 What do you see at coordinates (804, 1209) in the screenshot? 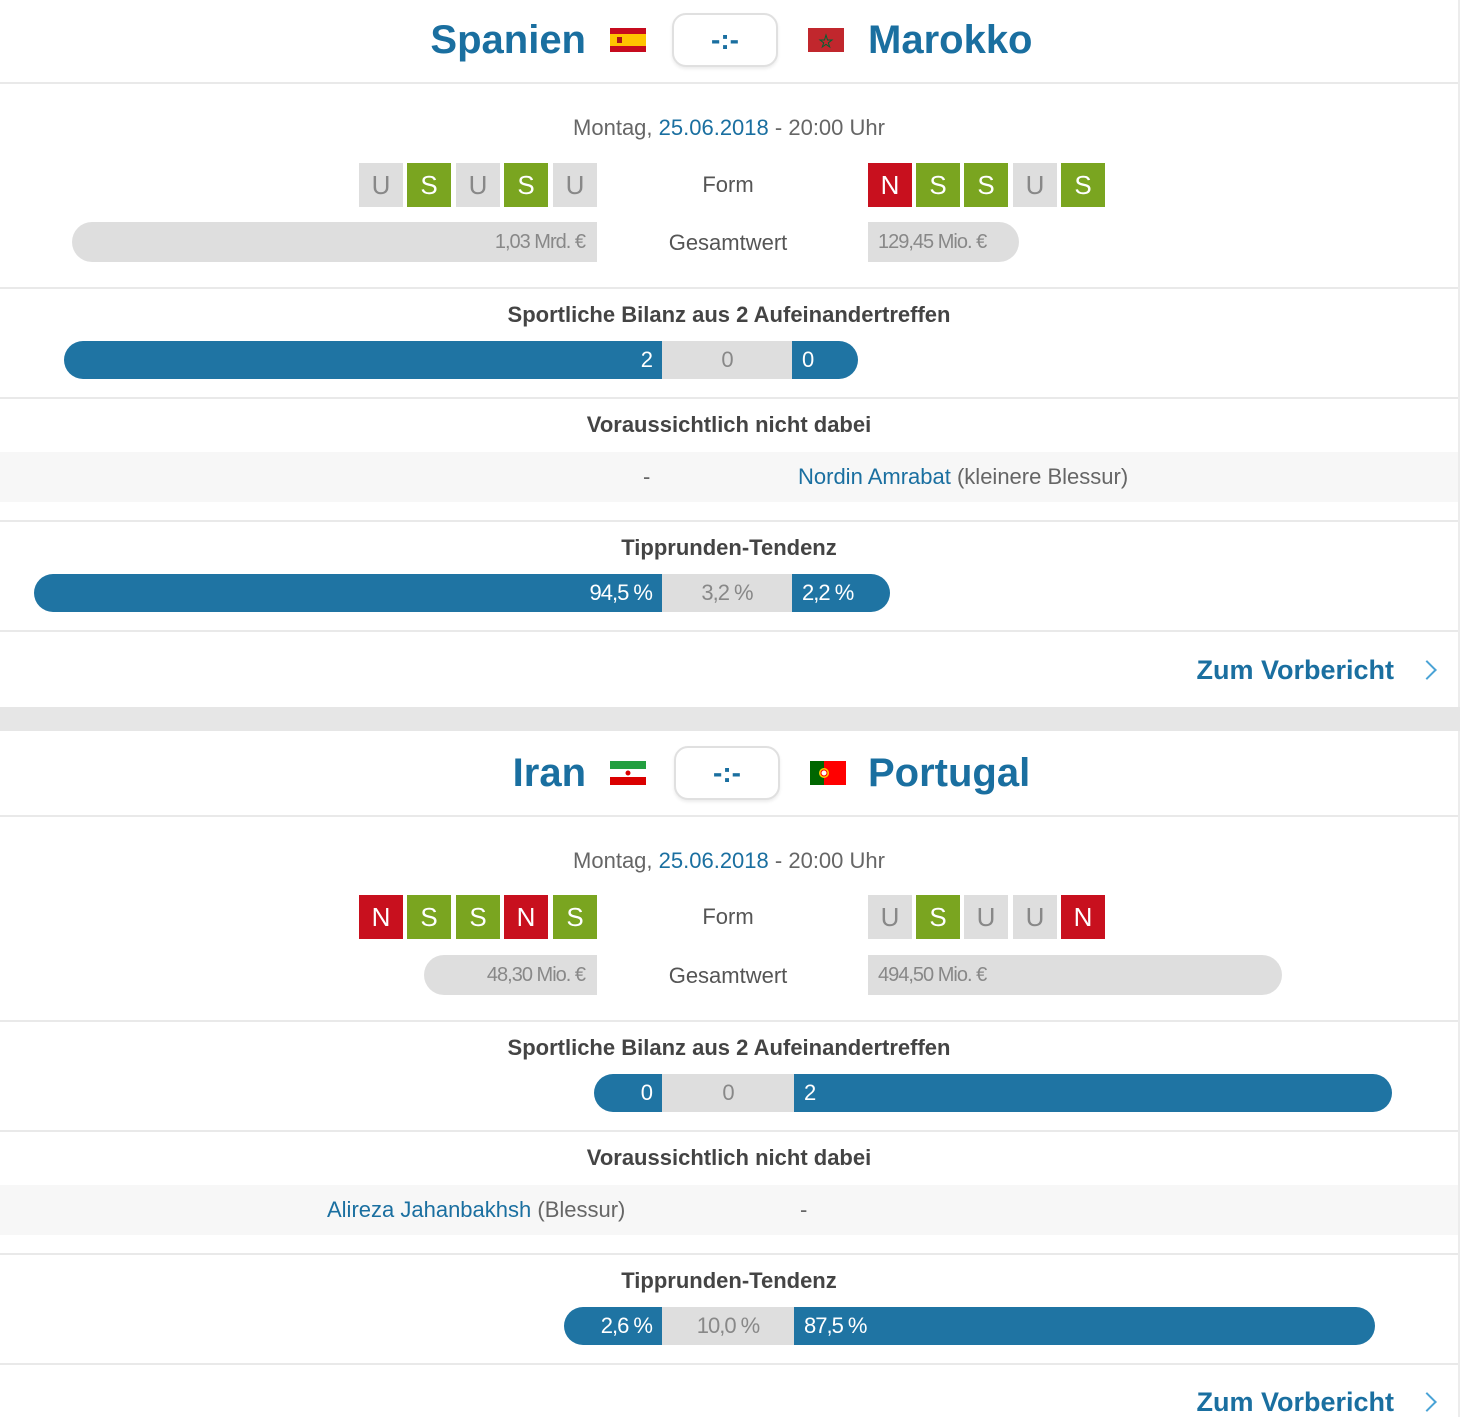
I see `away-absent-none: -` at bounding box center [804, 1209].